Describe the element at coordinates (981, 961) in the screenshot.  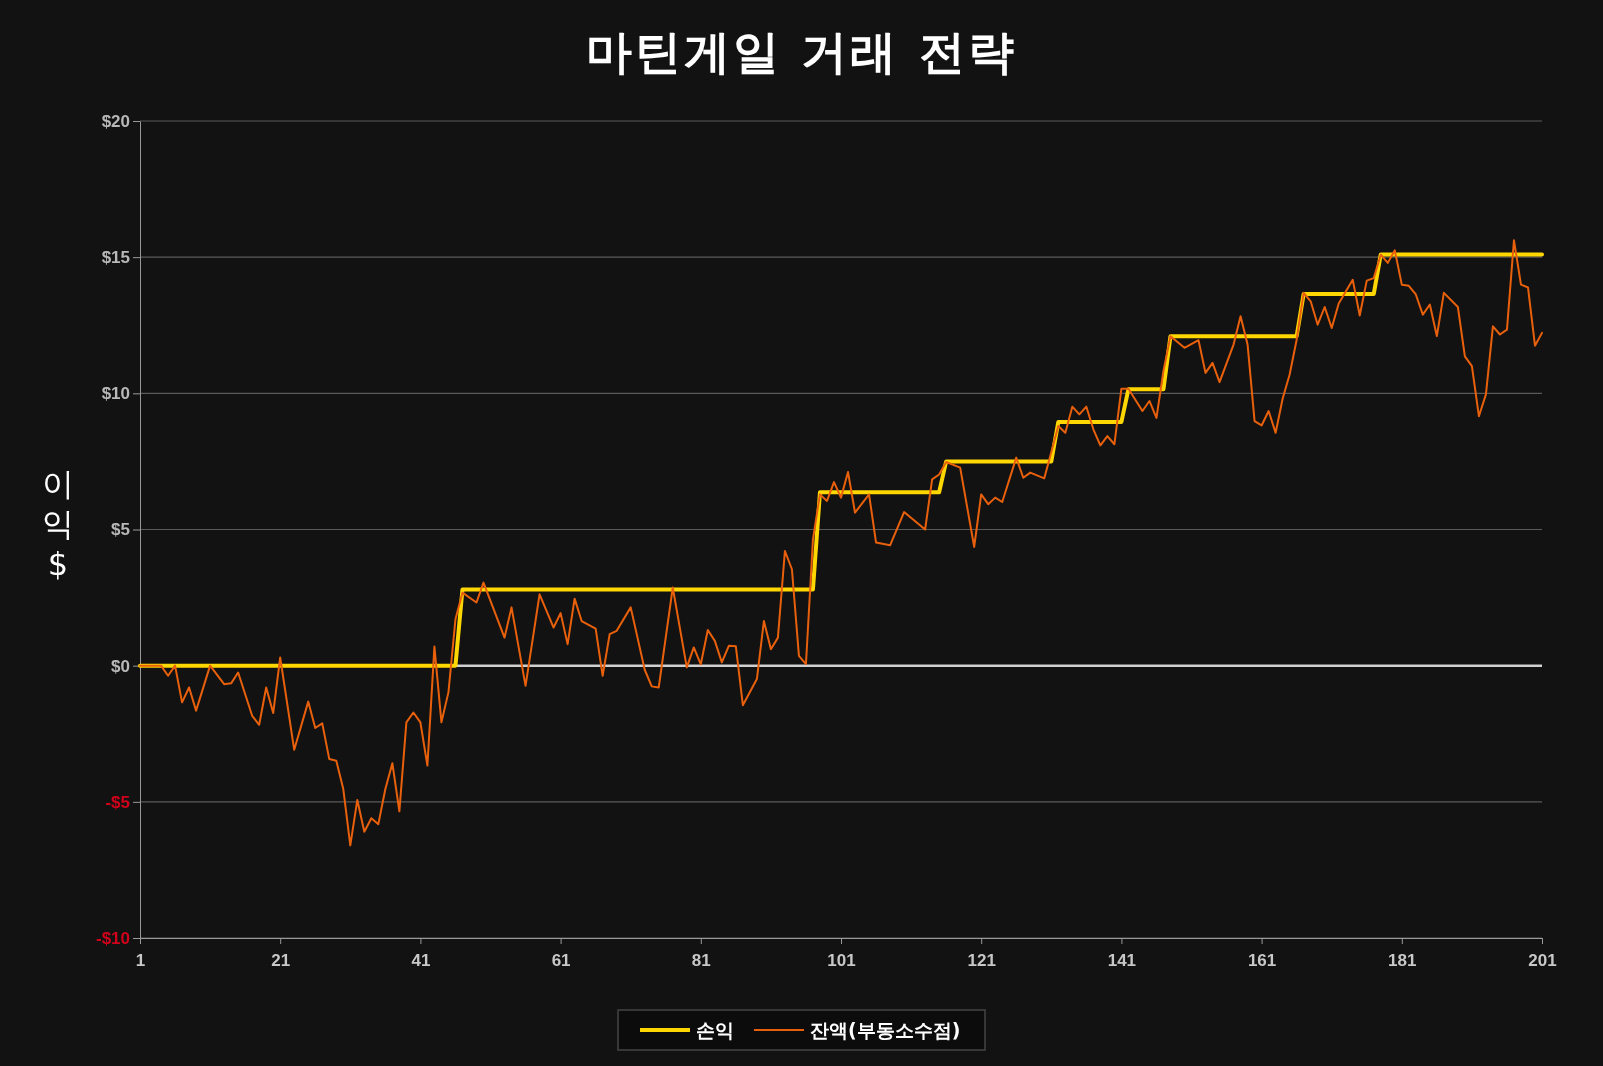
I see `x-tick-label: 121` at that location.